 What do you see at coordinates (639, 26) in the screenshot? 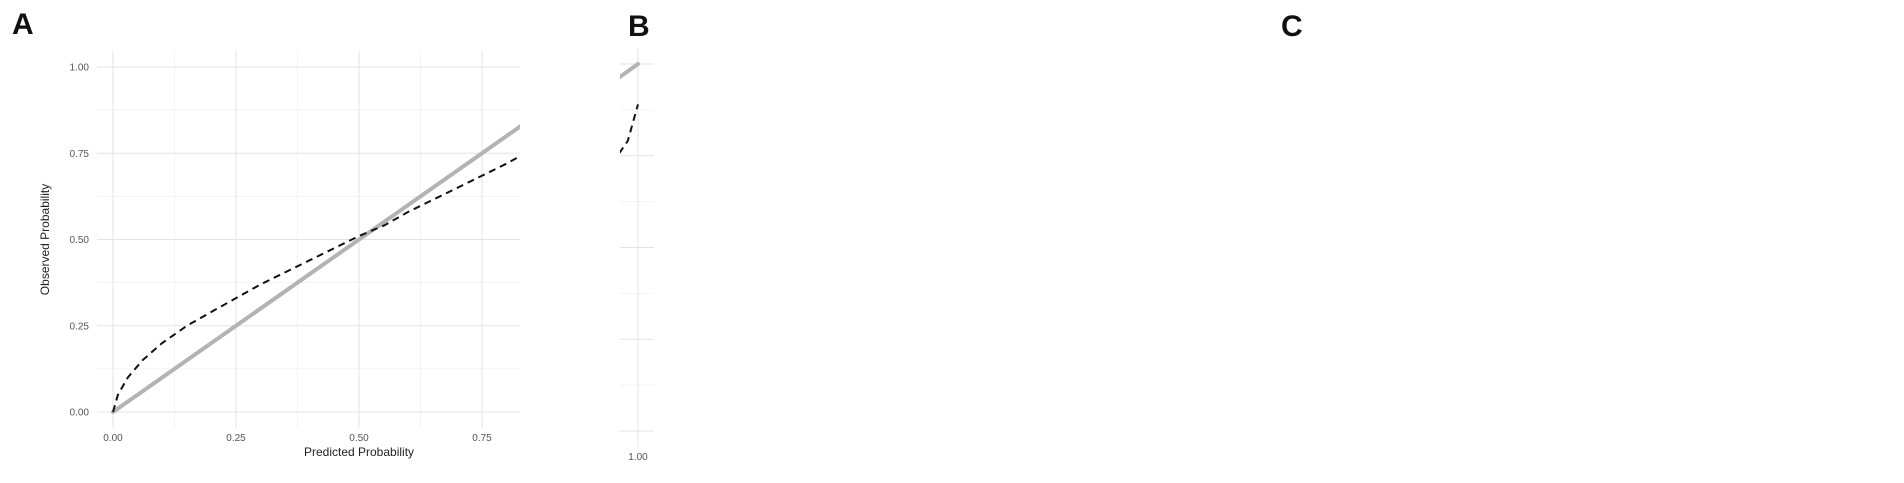
I see `panel-label-b: B` at bounding box center [639, 26].